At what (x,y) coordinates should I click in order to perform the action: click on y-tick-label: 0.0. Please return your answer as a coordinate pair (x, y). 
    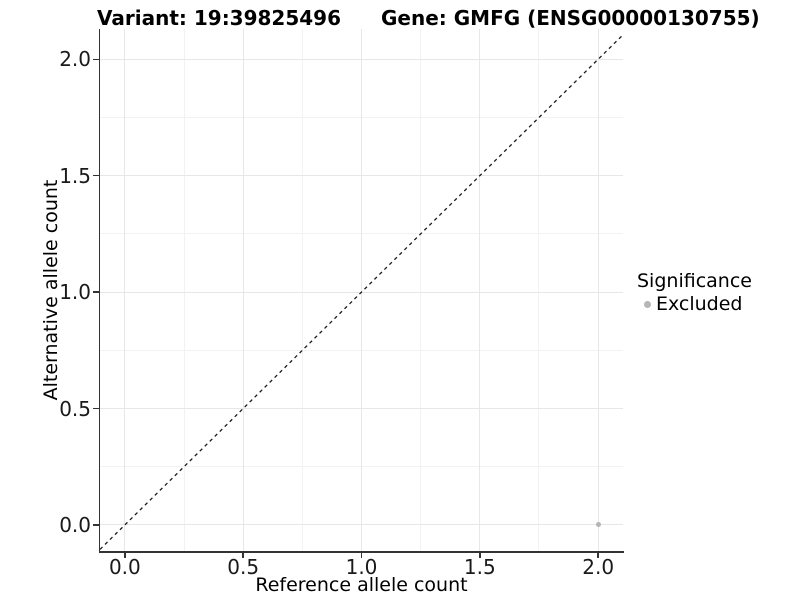
    Looking at the image, I should click on (75, 524).